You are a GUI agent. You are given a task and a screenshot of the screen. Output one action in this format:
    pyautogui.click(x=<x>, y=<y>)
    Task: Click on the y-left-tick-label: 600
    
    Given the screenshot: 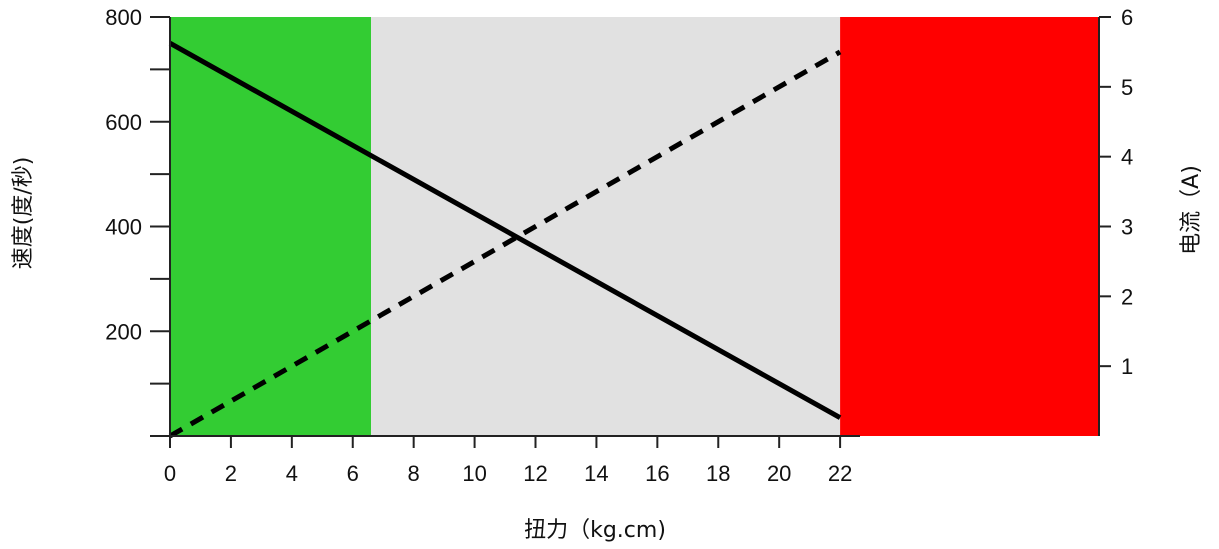 What is the action you would take?
    pyautogui.click(x=123, y=122)
    